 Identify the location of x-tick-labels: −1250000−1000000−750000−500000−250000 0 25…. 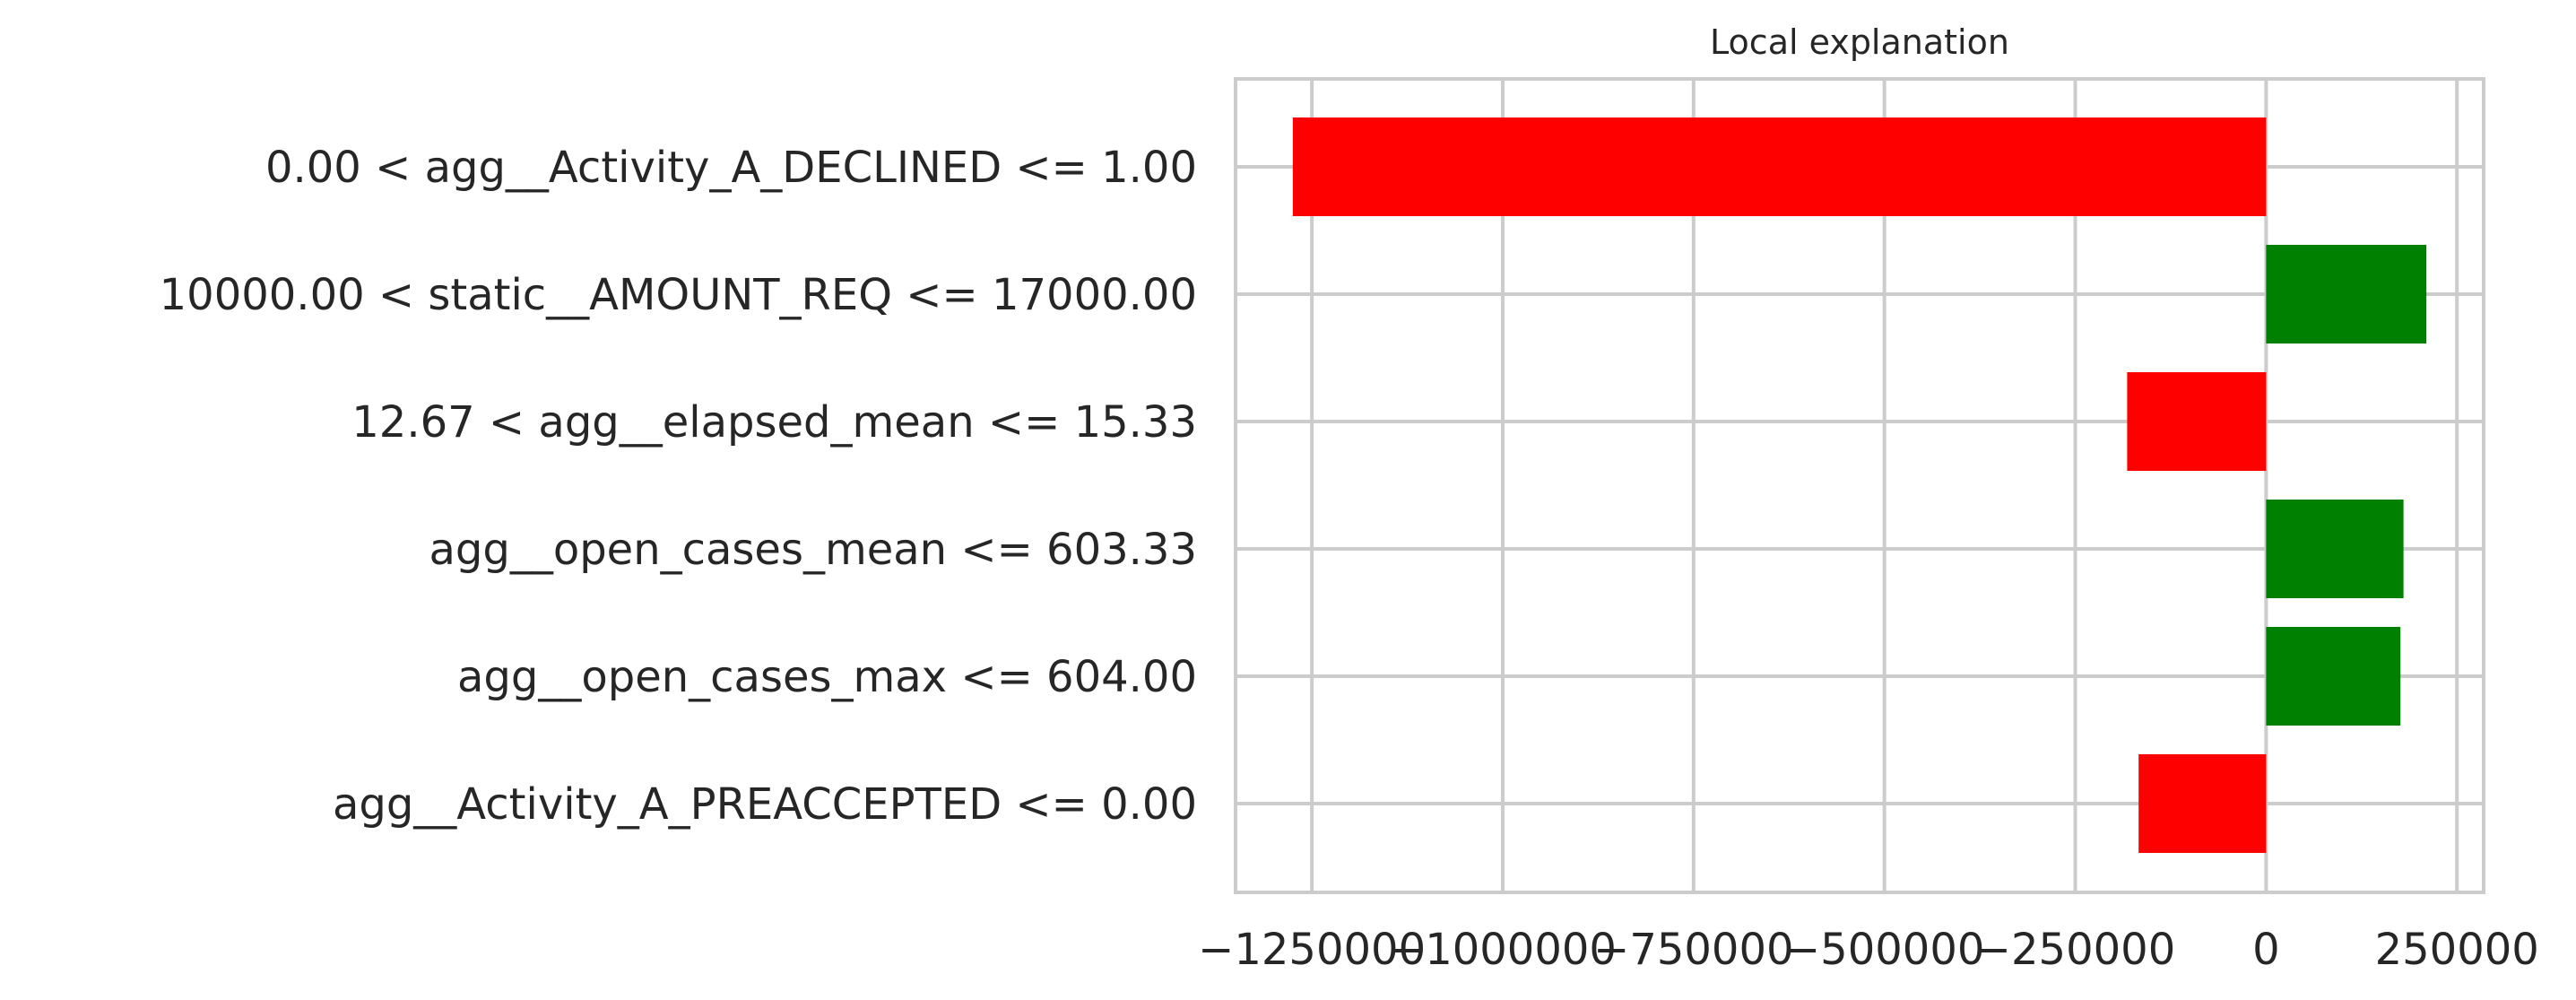
(1868, 950).